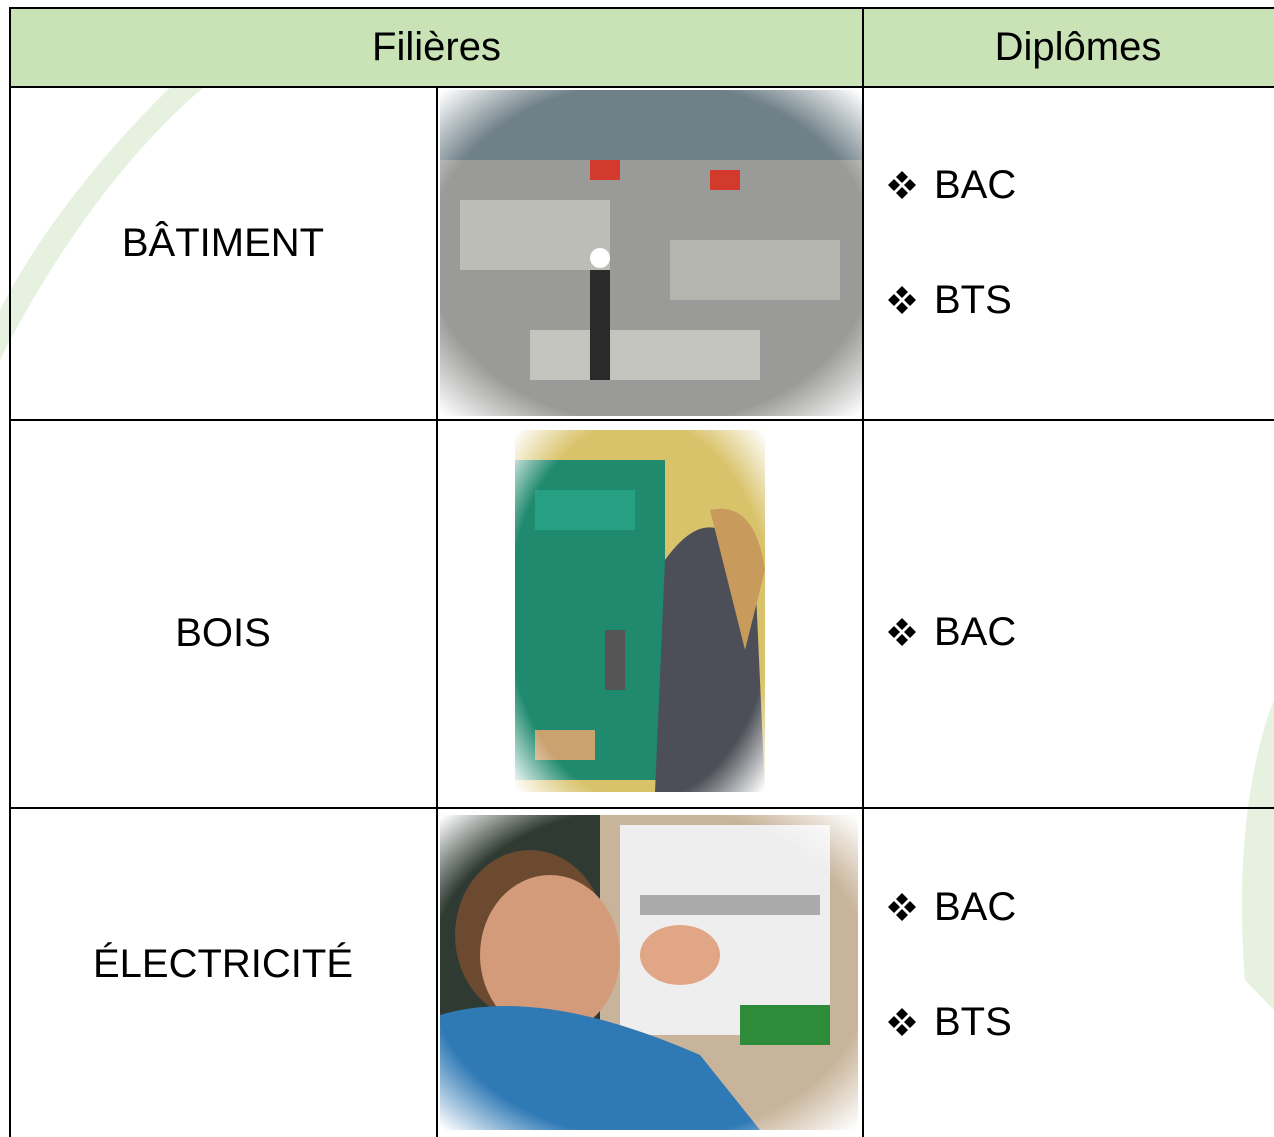  Describe the element at coordinates (223, 963) in the screenshot. I see `filiere: ÉLECTRICITÉ` at that location.